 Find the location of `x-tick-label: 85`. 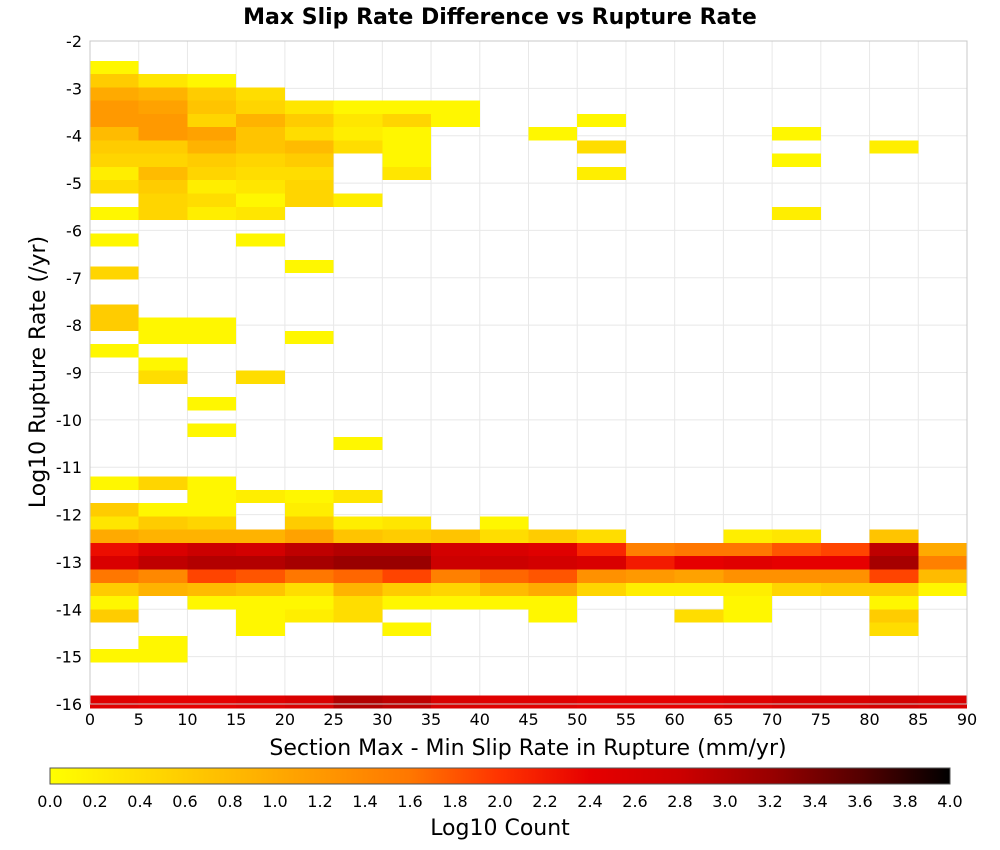

x-tick-label: 85 is located at coordinates (918, 719).